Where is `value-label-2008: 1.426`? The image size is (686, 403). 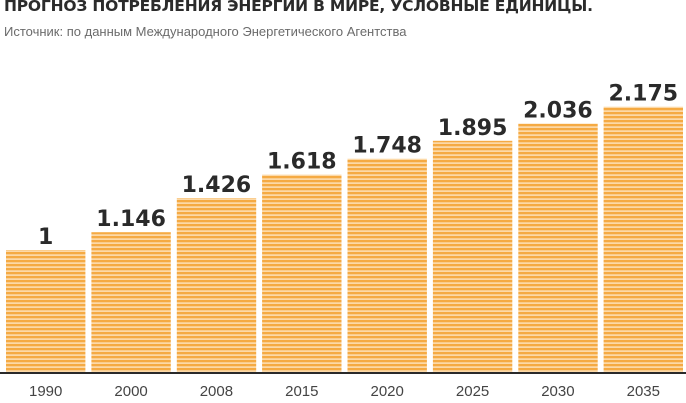 value-label-2008: 1.426 is located at coordinates (217, 185).